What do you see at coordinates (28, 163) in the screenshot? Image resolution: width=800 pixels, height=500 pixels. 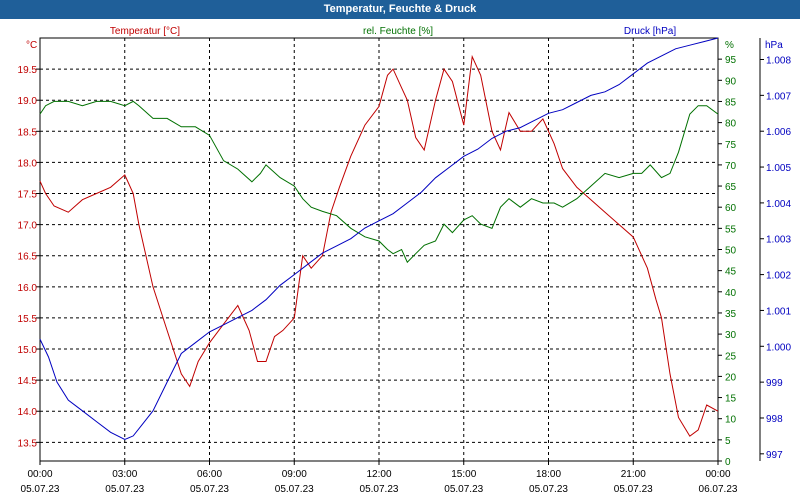 I see `temperature-tick-label: 18.0` at bounding box center [28, 163].